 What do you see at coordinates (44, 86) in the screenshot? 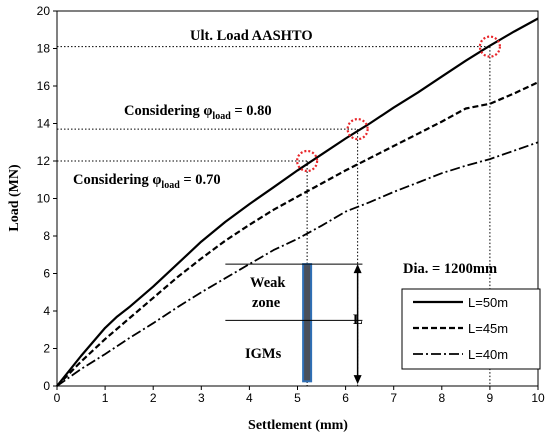
I see `y-tick-label: 16` at bounding box center [44, 86].